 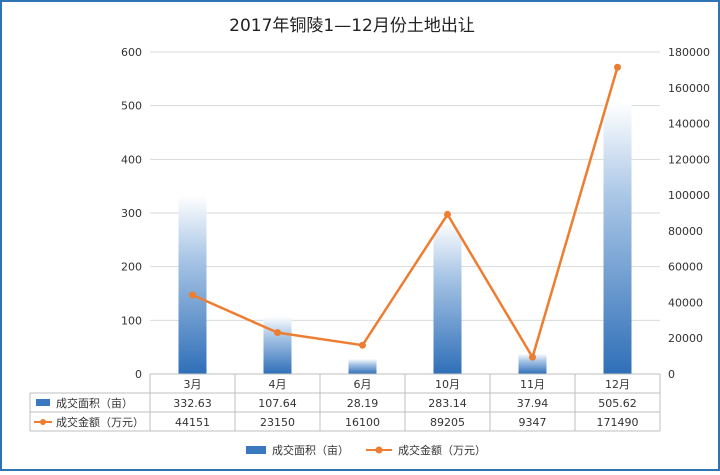 What do you see at coordinates (310, 450) in the screenshot?
I see `legend-series-name: 成交面积（亩）` at bounding box center [310, 450].